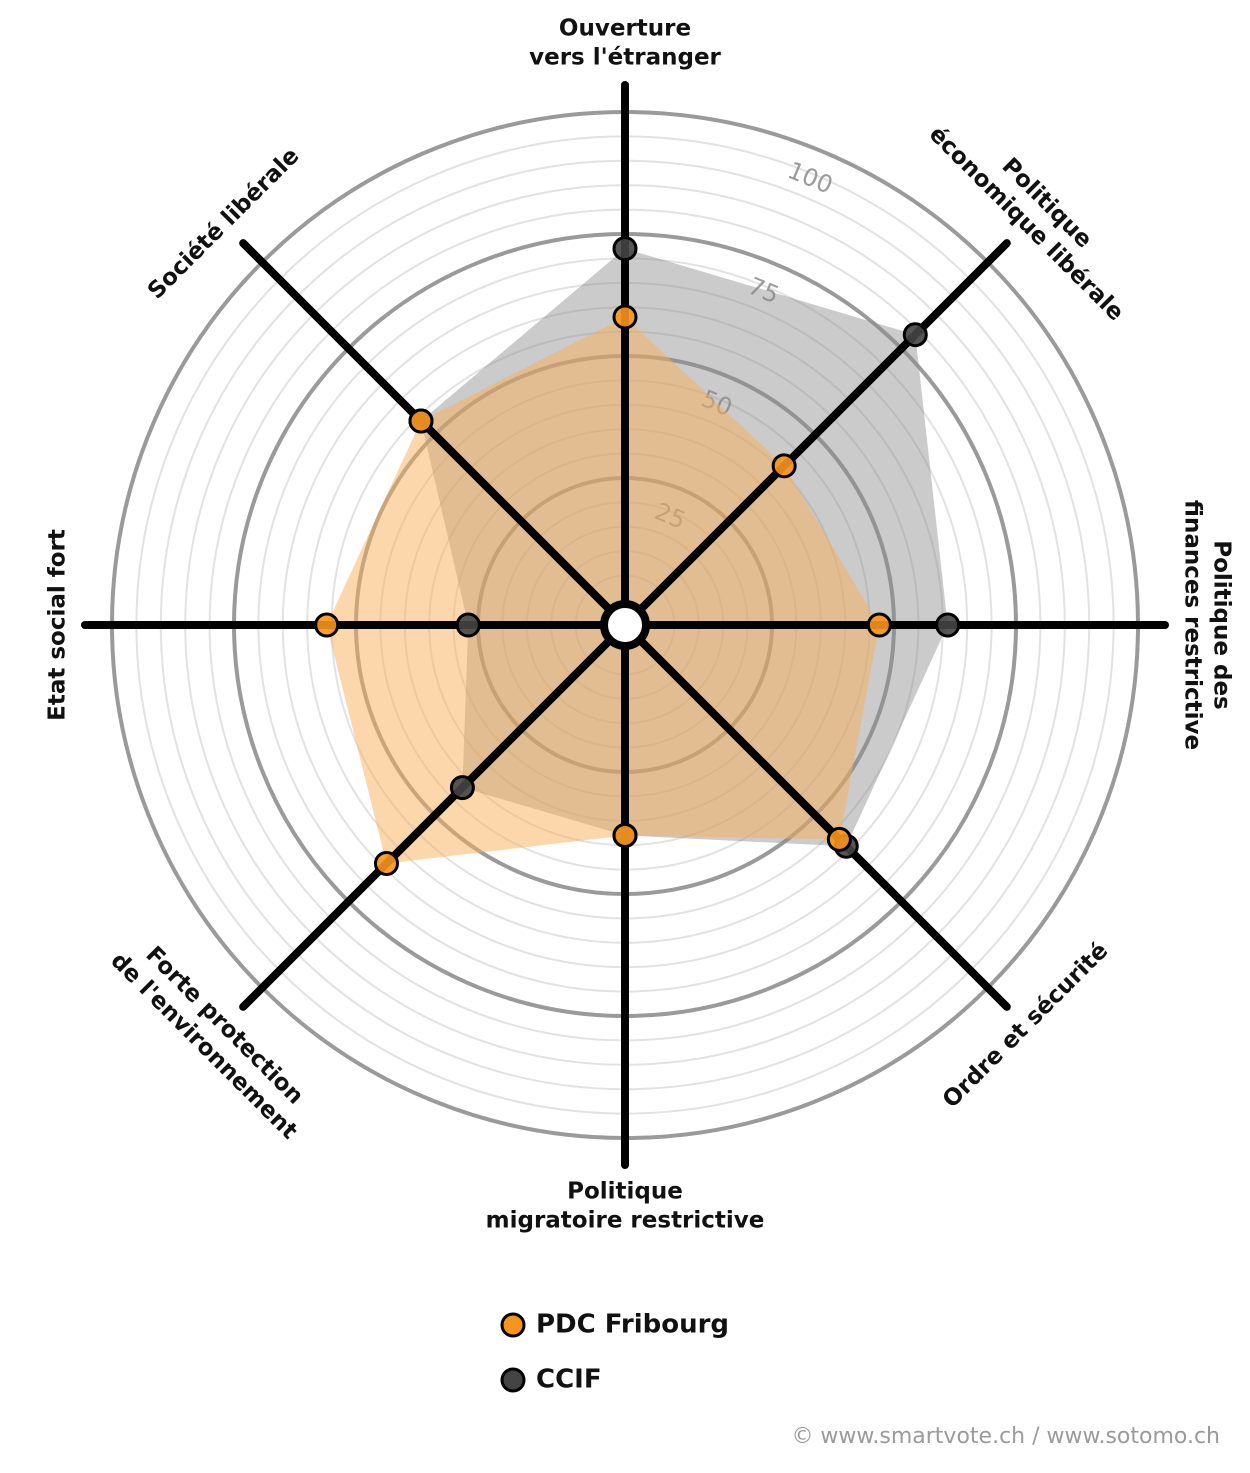  I want to click on axis-label: Etat social fort, so click(58, 625).